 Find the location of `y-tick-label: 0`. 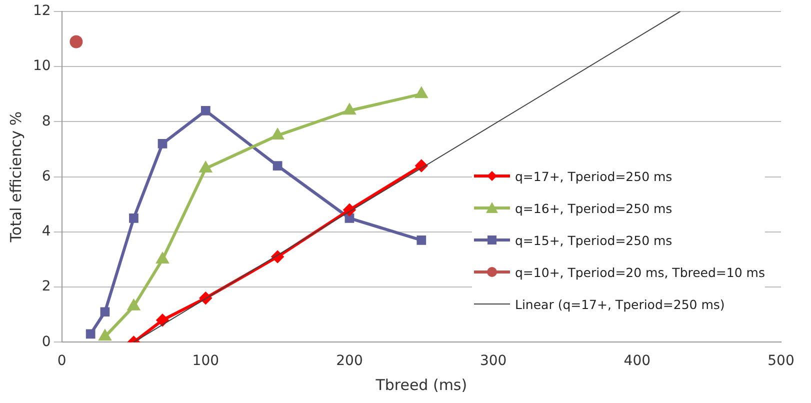

y-tick-label: 0 is located at coordinates (46, 342).